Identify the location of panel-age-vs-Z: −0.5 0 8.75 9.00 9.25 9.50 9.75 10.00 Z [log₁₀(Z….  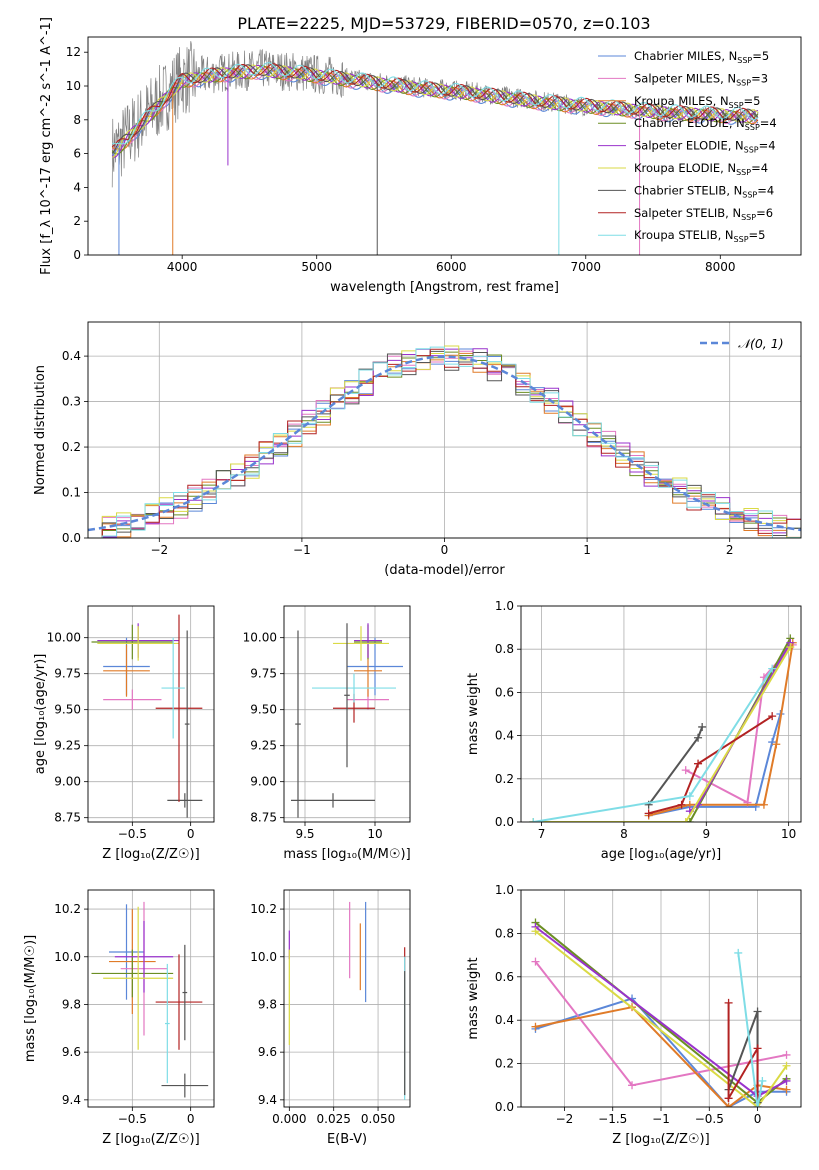
(124, 733).